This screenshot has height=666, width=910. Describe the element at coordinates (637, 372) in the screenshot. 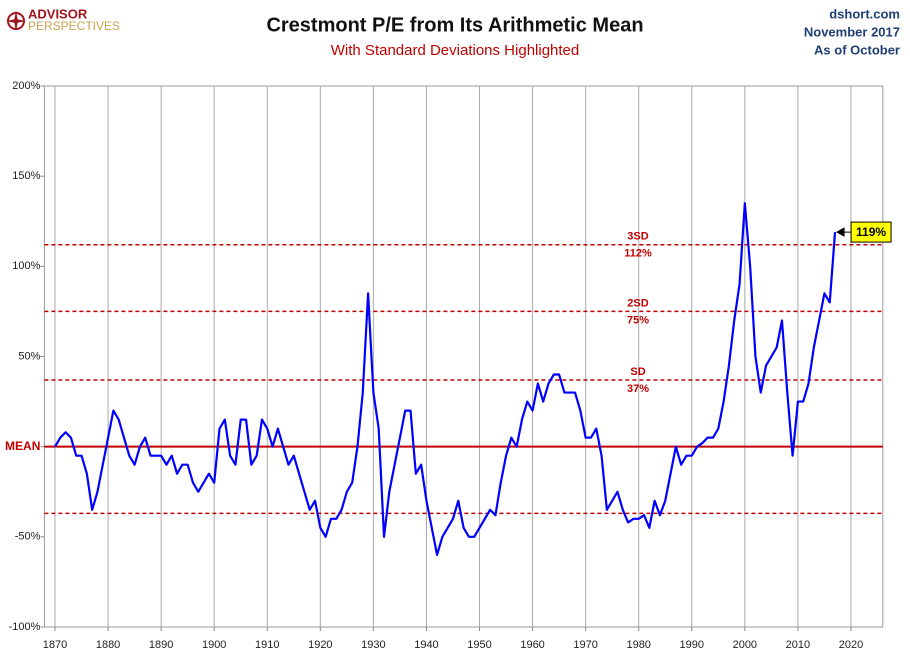

I see `sd-label: SD` at that location.